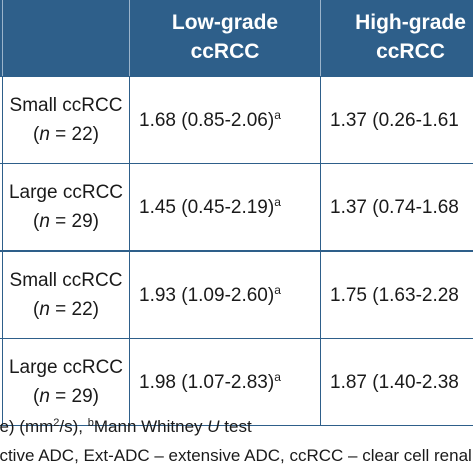 This screenshot has height=473, width=473. Describe the element at coordinates (225, 382) in the screenshot. I see `low-grade-value: 1.98 (1.07-2.83)a` at that location.